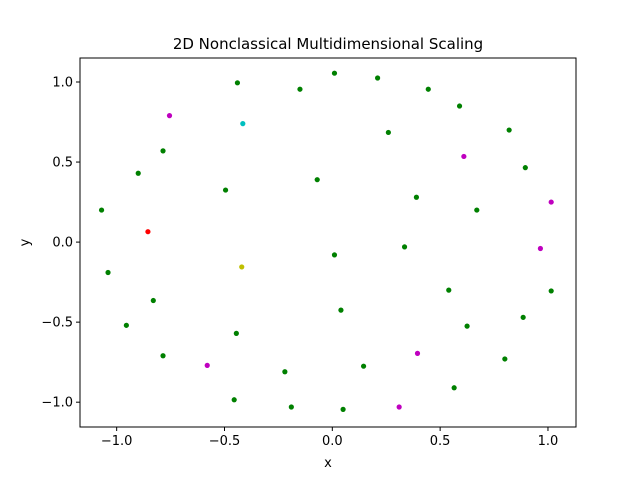 The image size is (640, 480). What do you see at coordinates (548, 441) in the screenshot?
I see `x-tick-label: 1.0` at bounding box center [548, 441].